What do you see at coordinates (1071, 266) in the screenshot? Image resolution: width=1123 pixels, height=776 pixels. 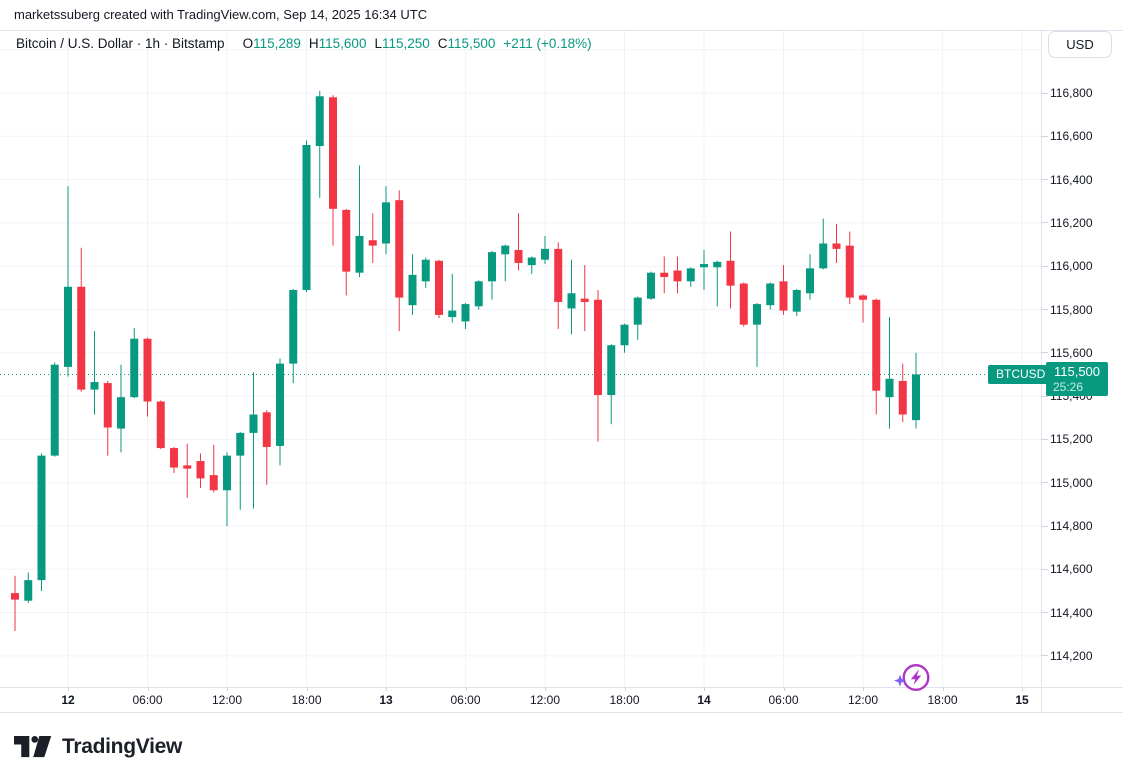 I see `price-axis-label: 116,000` at bounding box center [1071, 266].